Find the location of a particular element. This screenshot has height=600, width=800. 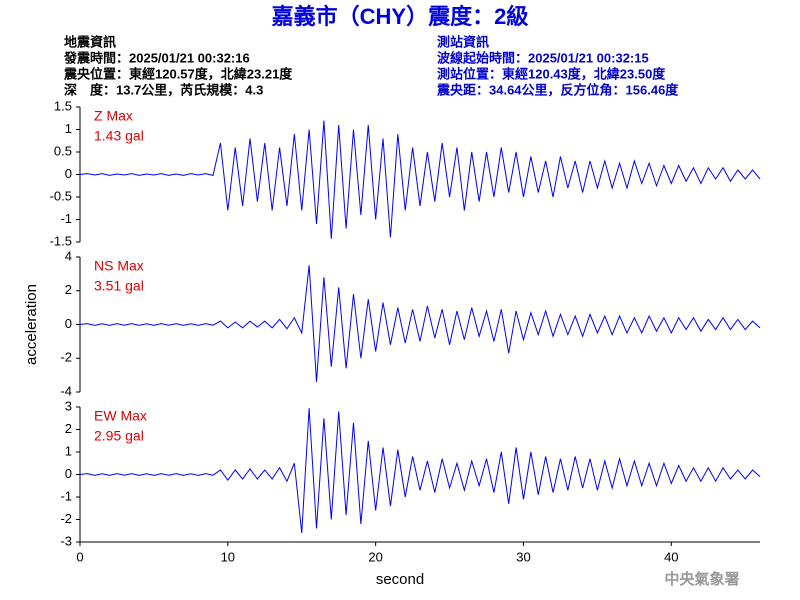

title: 嘉義市（CHY）震度：2級 is located at coordinates (400, 16).